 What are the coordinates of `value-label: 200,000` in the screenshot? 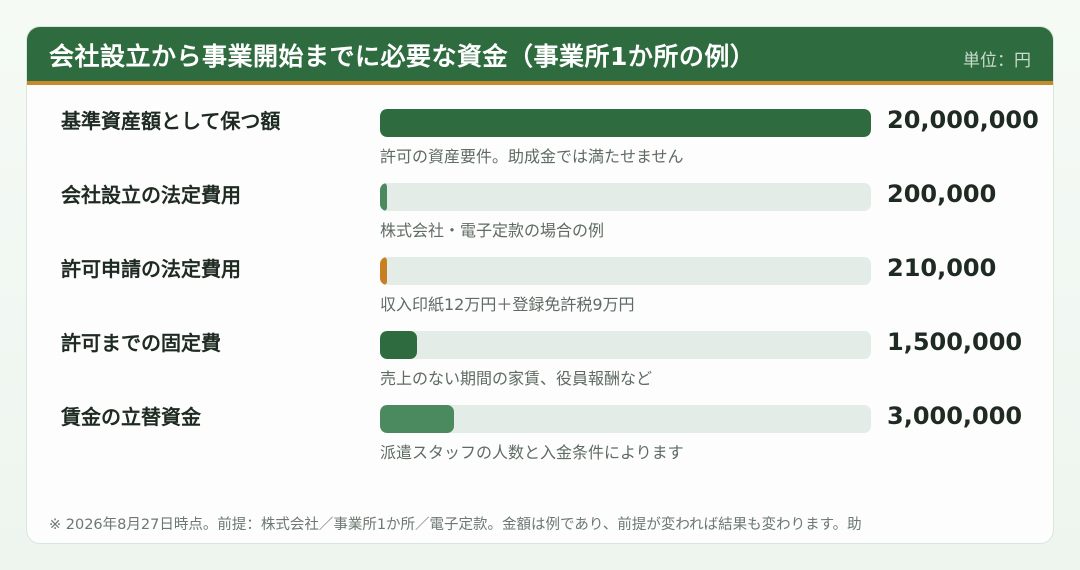 It's located at (942, 194).